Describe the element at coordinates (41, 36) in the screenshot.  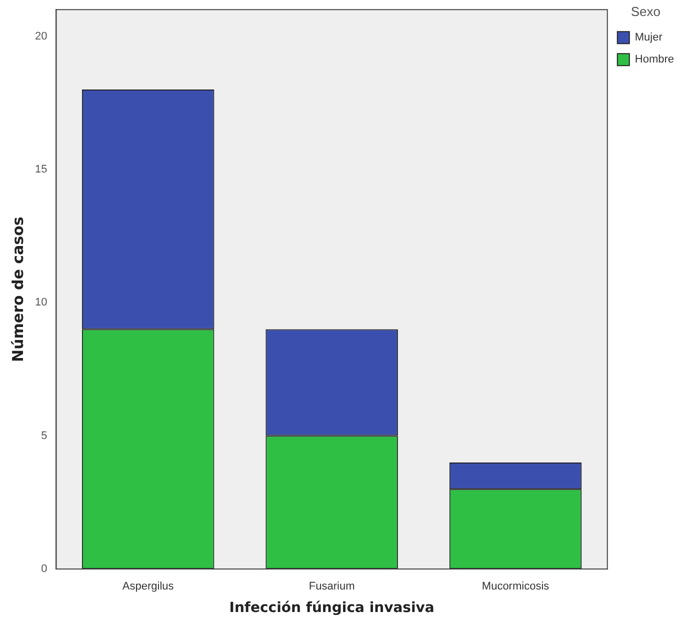
I see `y-tick-label: 20` at that location.